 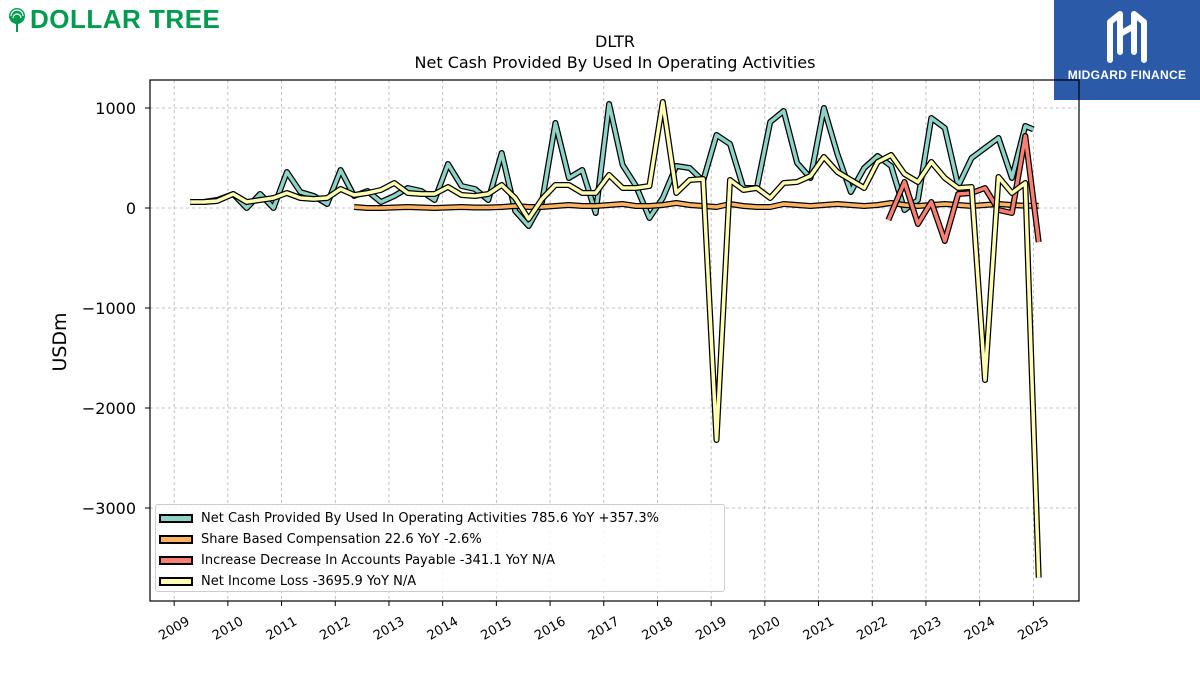 I want to click on x-tick-label: 2018, so click(x=658, y=629).